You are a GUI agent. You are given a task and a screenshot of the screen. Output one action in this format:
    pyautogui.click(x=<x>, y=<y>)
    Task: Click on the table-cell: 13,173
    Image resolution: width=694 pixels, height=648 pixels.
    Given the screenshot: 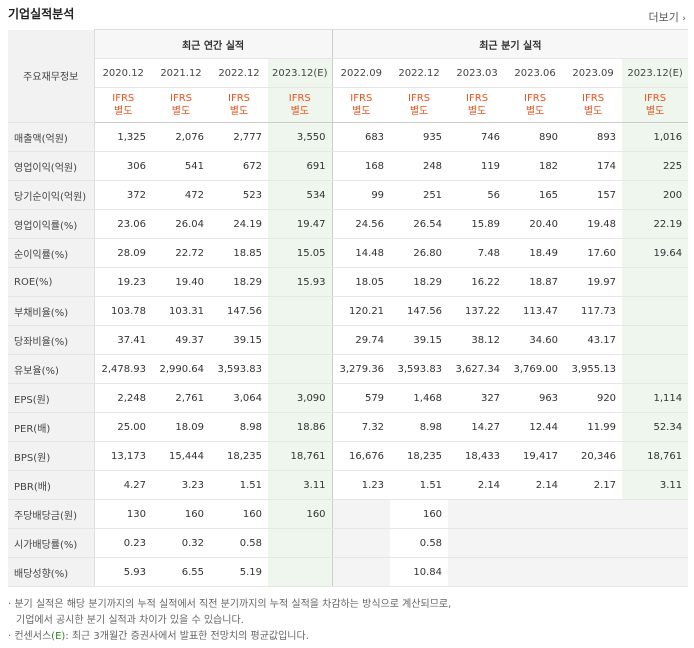 What is the action you would take?
    pyautogui.click(x=123, y=456)
    